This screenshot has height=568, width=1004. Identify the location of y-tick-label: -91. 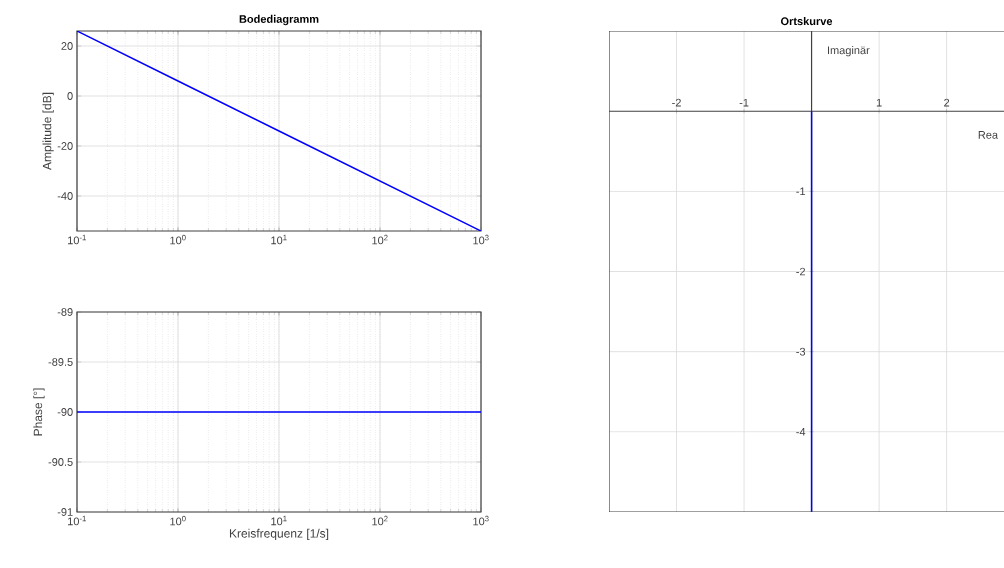
(65, 512).